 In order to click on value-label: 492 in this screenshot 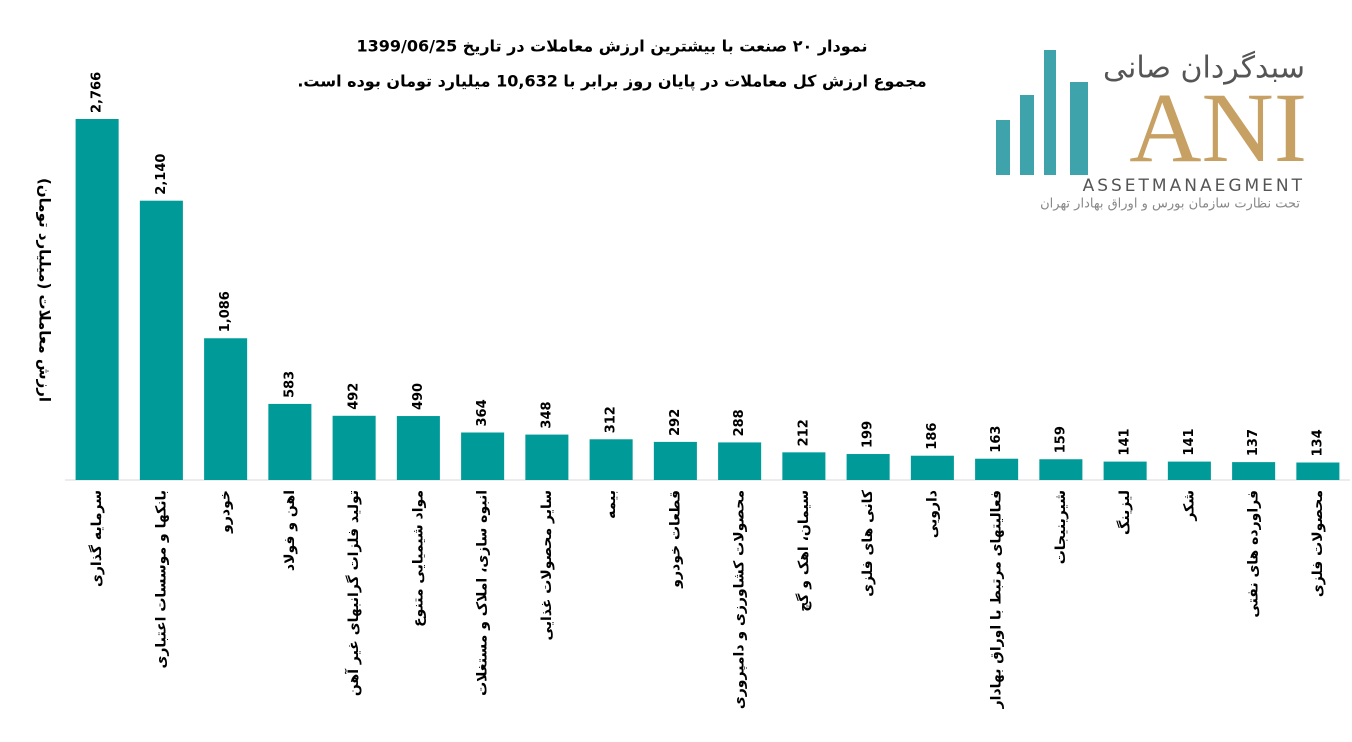, I will do `click(354, 396)`.